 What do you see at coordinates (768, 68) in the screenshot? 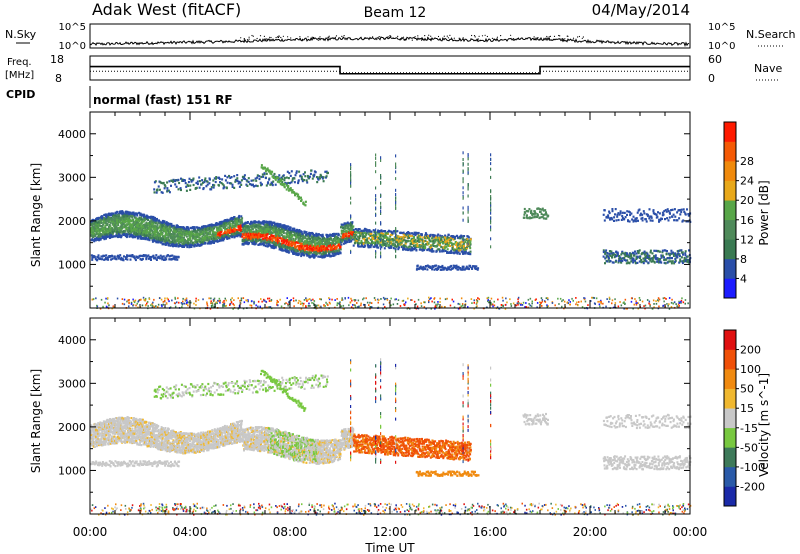
I see `nave-label: Nave` at bounding box center [768, 68].